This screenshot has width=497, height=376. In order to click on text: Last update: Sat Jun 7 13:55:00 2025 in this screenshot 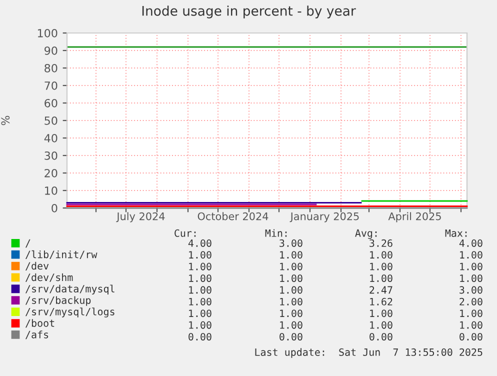, I will do `click(368, 353)`.